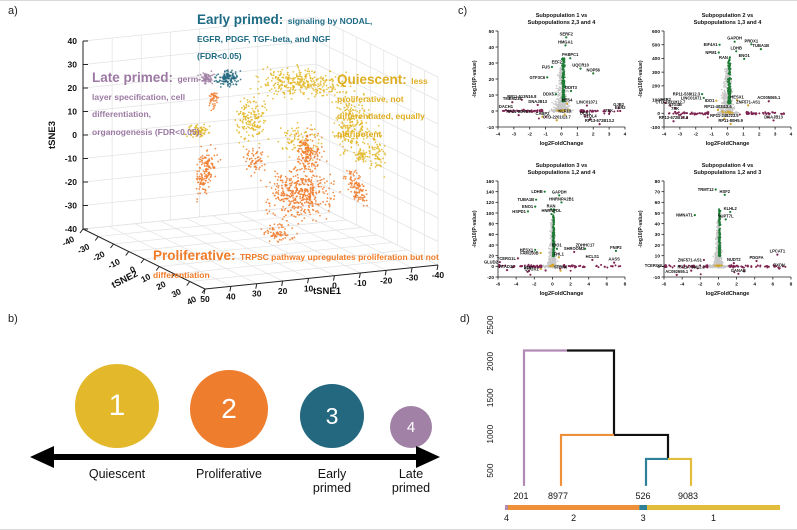  Describe the element at coordinates (428, 457) in the screenshot. I see `arrow-right-head-icon` at that location.